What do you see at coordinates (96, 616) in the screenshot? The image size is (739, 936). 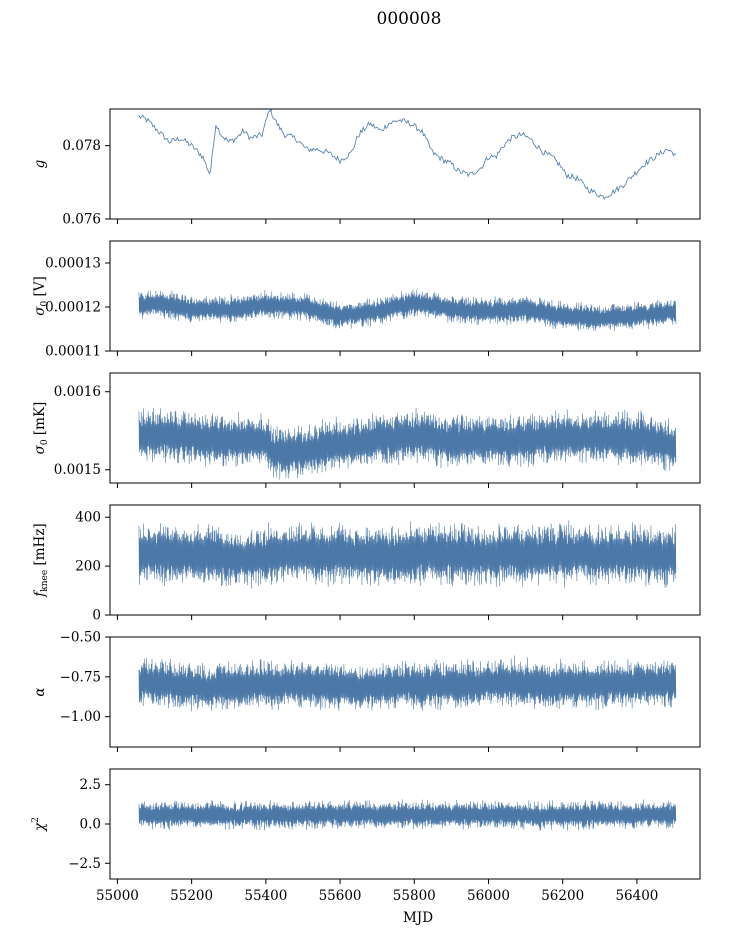 I see `y-tick-label: 0` at bounding box center [96, 616].